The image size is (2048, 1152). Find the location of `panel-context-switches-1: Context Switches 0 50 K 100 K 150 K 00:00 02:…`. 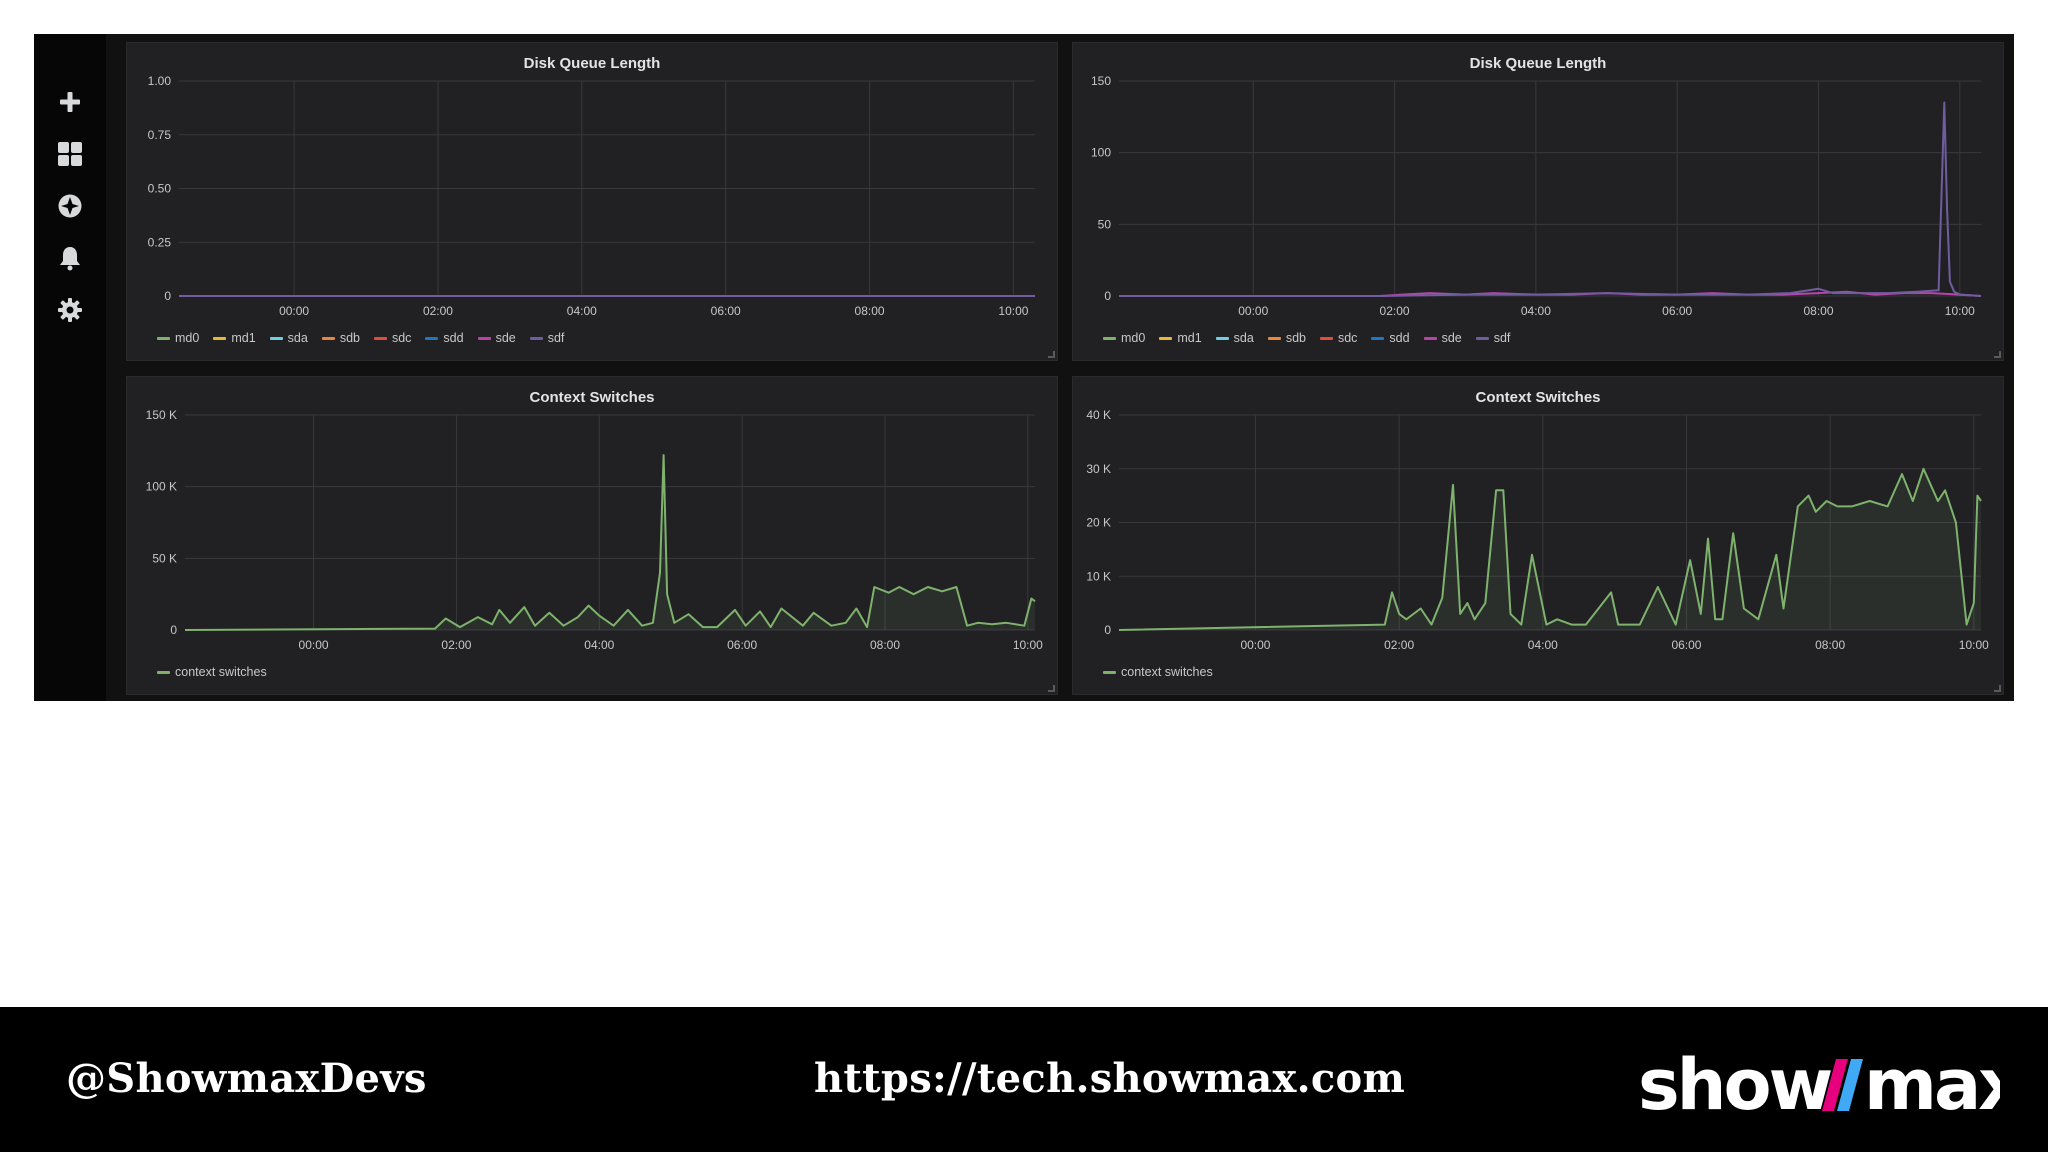

panel-context-switches-1: Context Switches 0 50 K 100 K 150 K 00:00 02:… is located at coordinates (592, 535).